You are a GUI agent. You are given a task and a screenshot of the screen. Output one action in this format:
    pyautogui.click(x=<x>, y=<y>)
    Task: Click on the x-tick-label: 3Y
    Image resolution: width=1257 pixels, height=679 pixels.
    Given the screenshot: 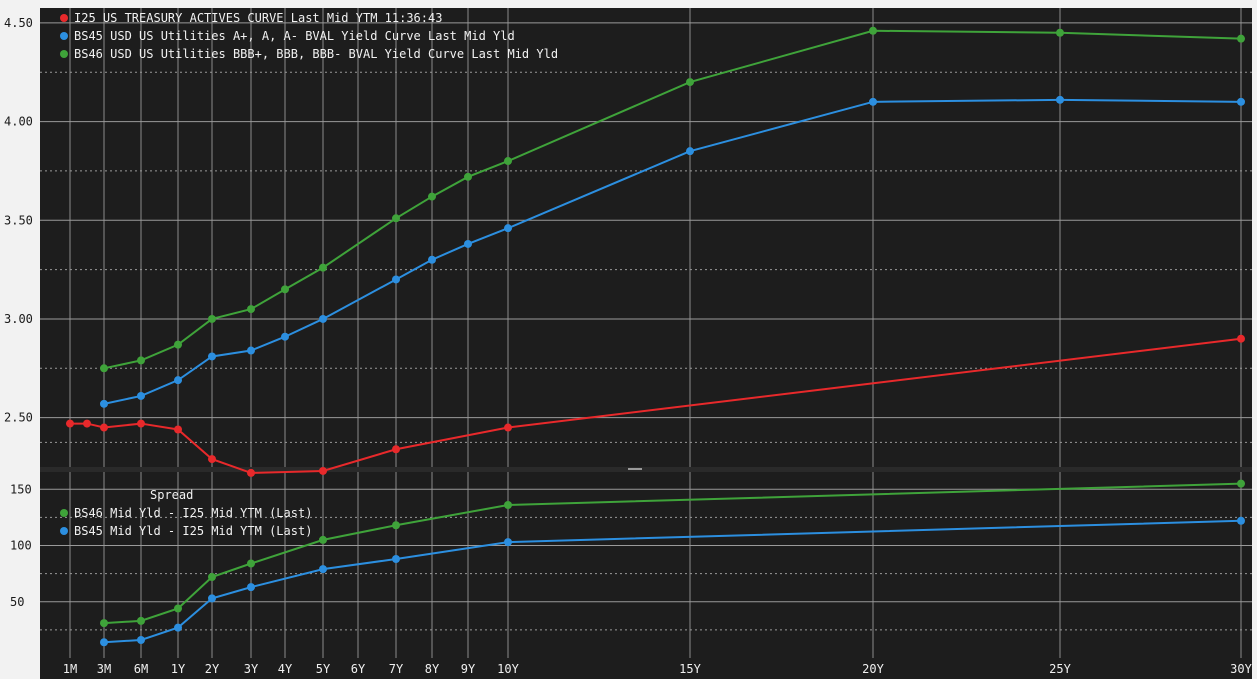 What is the action you would take?
    pyautogui.click(x=251, y=669)
    